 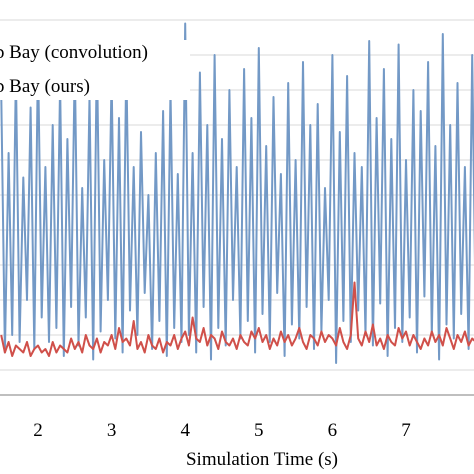 What do you see at coordinates (45, 86) in the screenshot?
I see `legend-label-ours: ɔ Bay (ours)` at bounding box center [45, 86].